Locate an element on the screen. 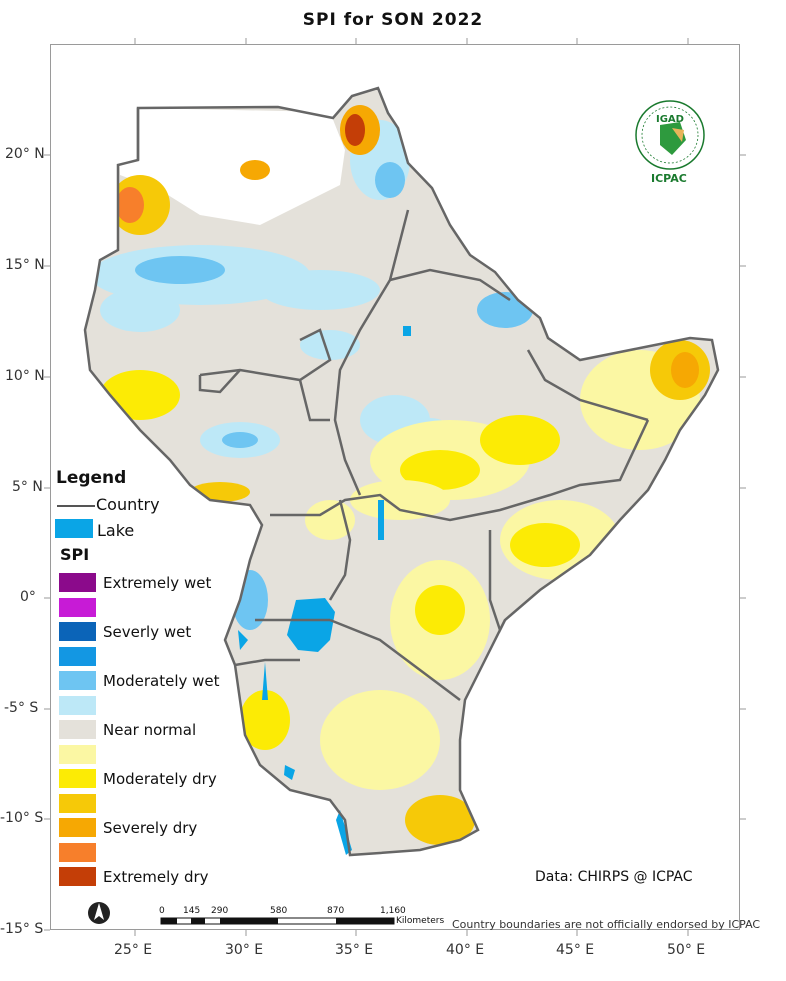 Image resolution: width=786 pixels, height=981 pixels. spi-class-label: Extremely wet is located at coordinates (157, 583).